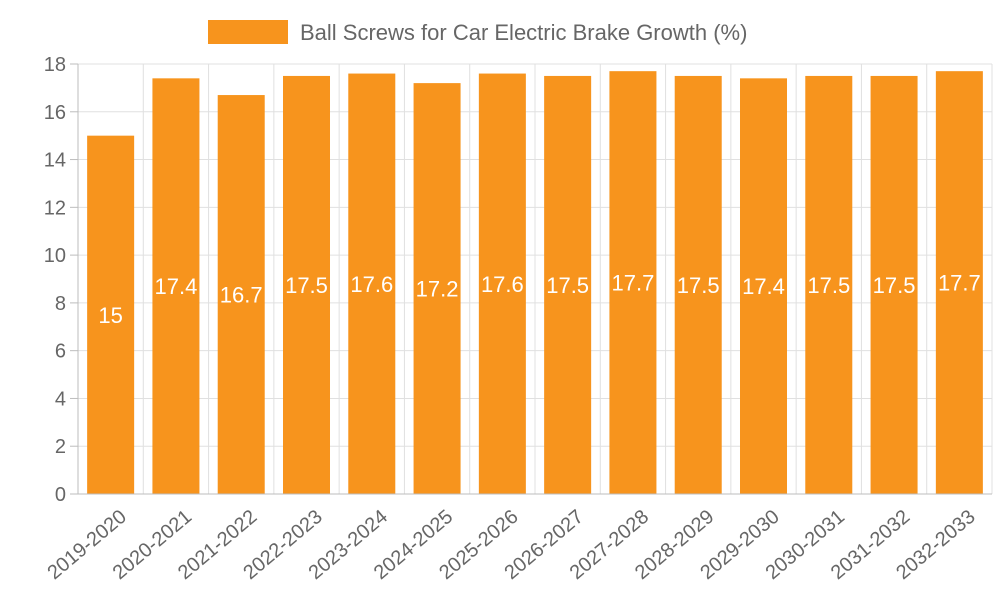  What do you see at coordinates (55, 113) in the screenshot?
I see `y-tick-label: 16` at bounding box center [55, 113].